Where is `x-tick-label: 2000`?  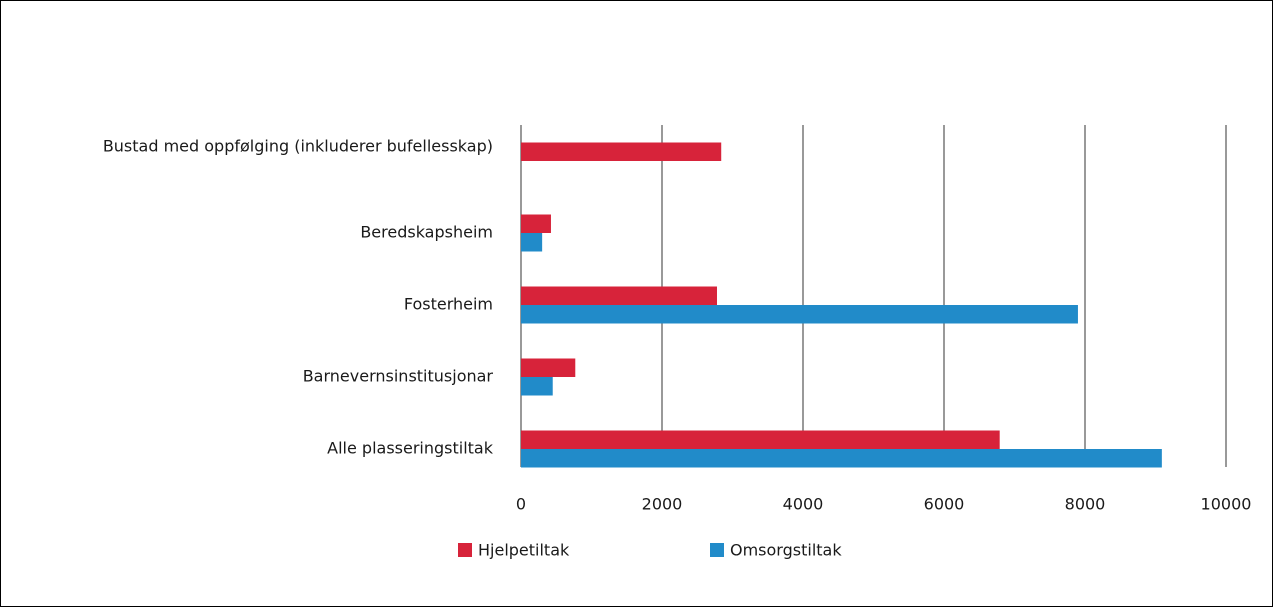
x-tick-label: 2000 is located at coordinates (662, 504).